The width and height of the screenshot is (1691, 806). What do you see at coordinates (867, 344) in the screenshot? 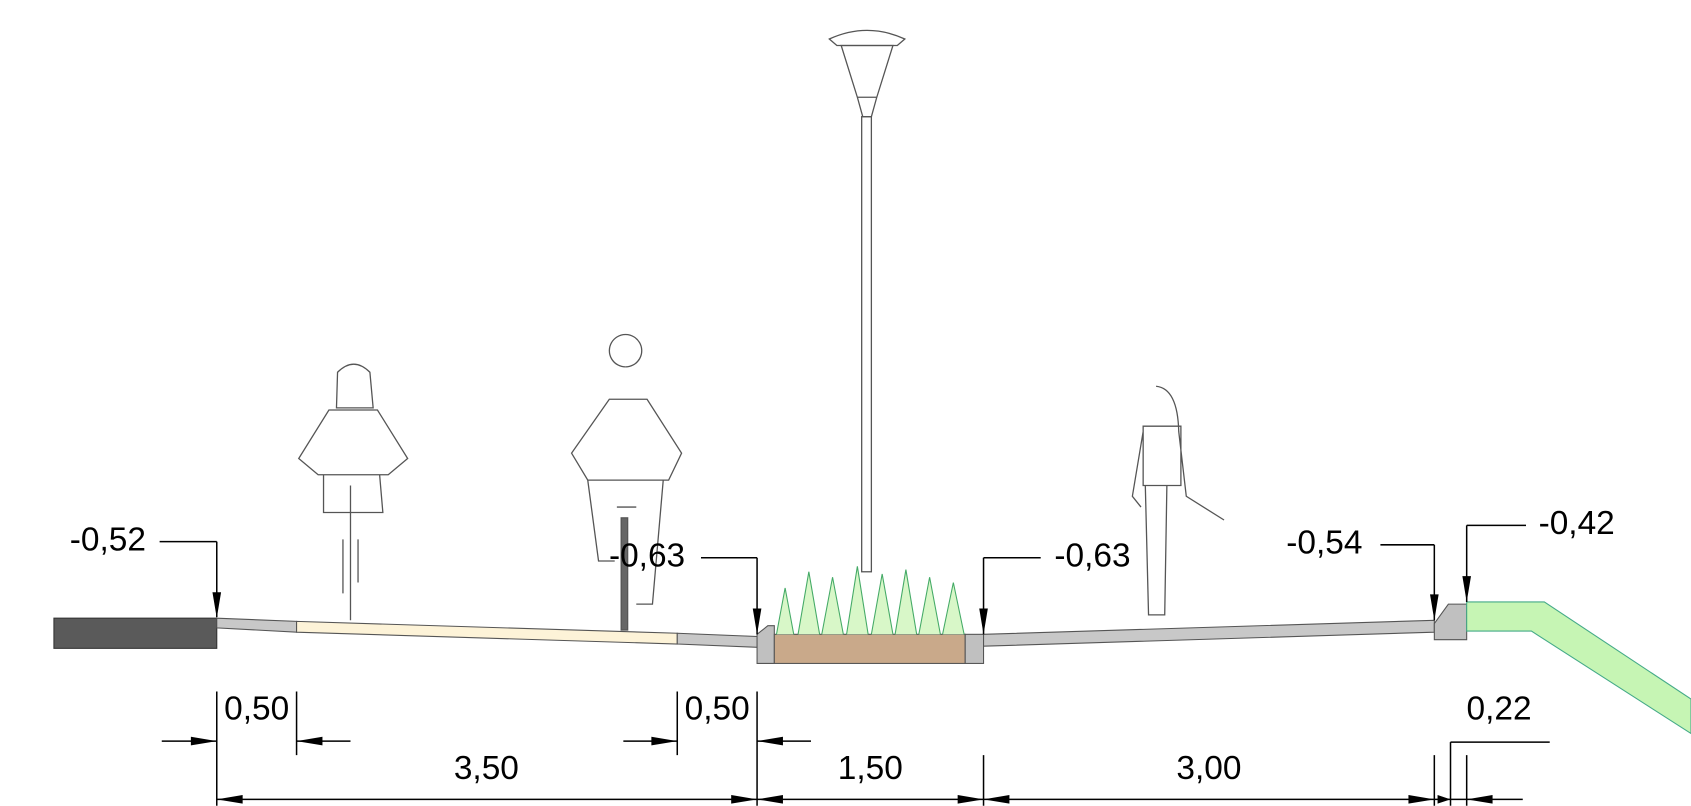
I see `lamp-pole` at bounding box center [867, 344].